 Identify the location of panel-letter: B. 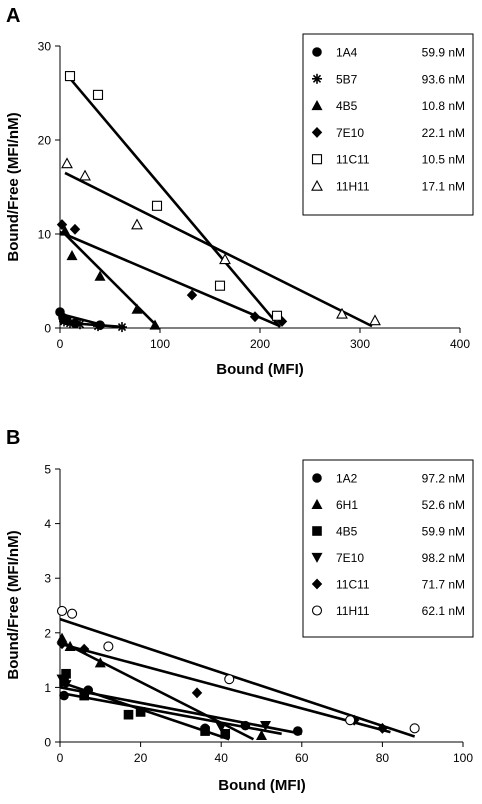
(13, 438).